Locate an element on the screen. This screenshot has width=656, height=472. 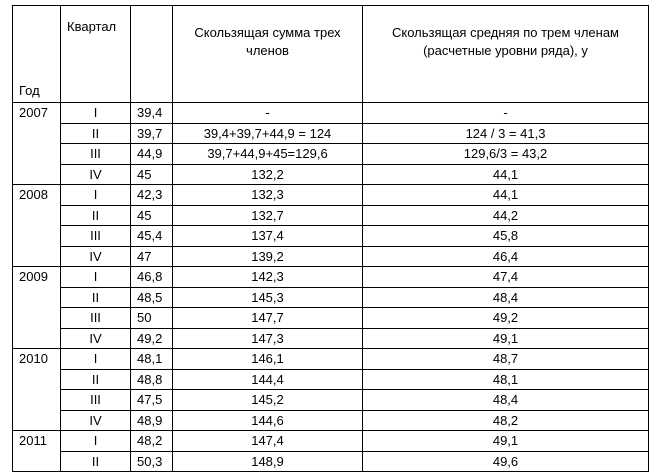
table-row: 2011 I 48,2 147,4 49,1 is located at coordinates (330, 451).